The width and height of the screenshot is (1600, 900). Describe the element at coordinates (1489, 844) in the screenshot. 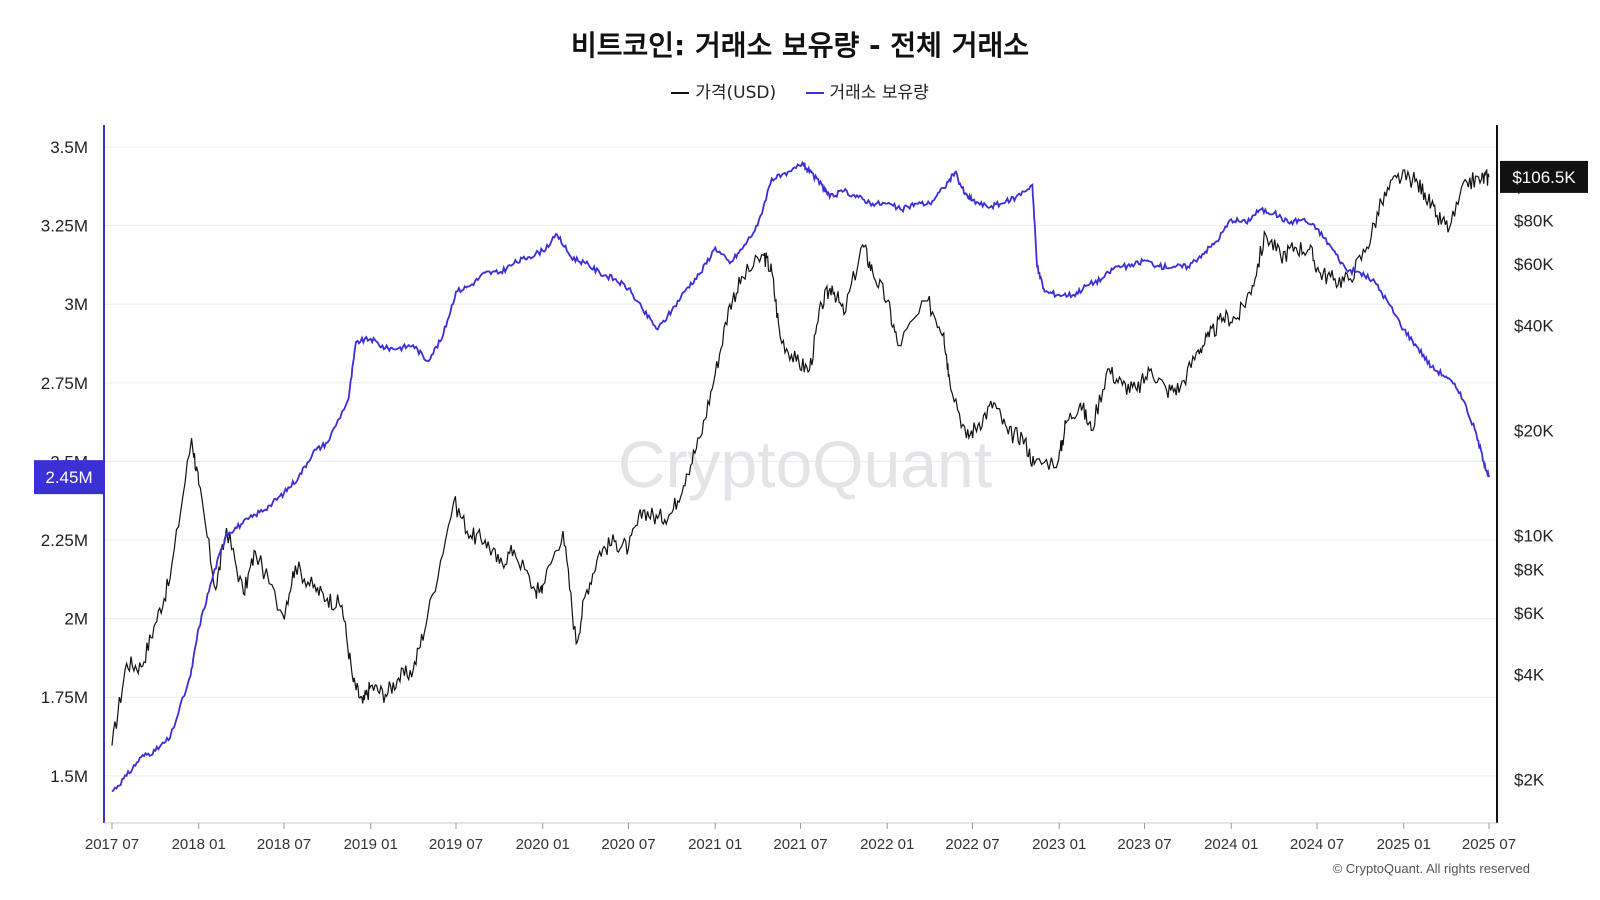

I see `x-tick-label: 2025 07` at that location.